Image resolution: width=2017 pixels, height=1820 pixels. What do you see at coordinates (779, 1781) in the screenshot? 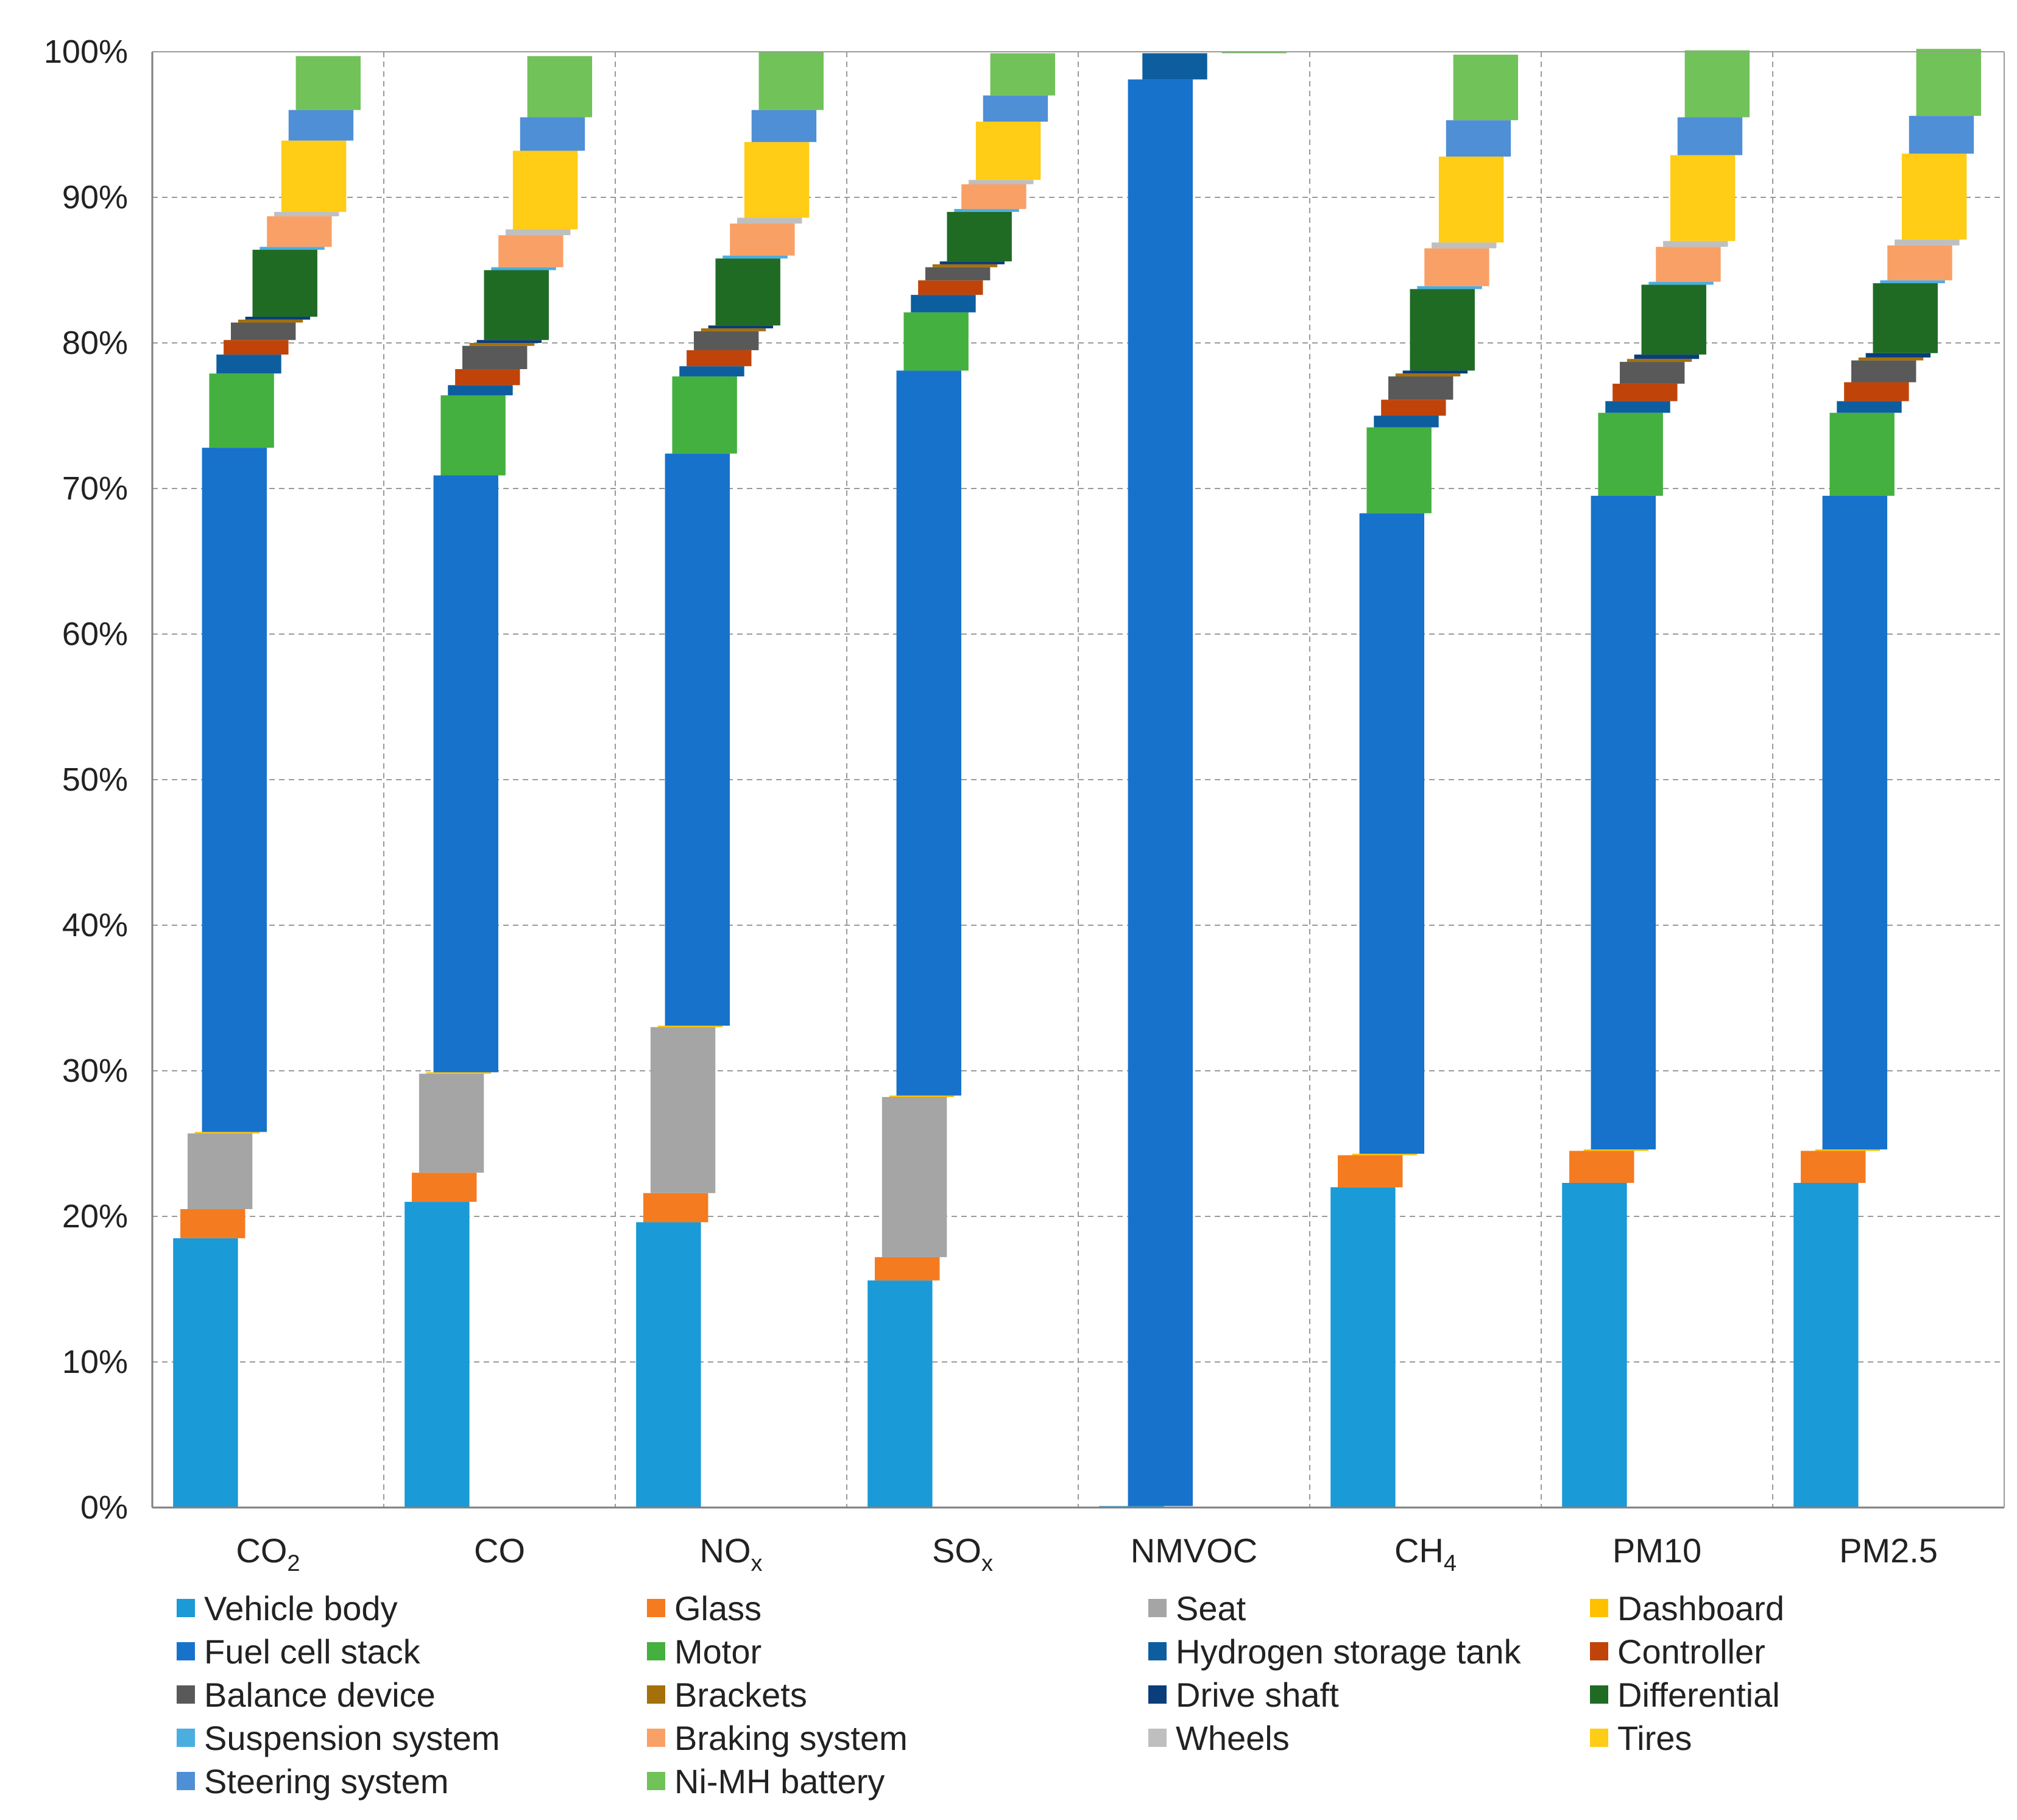
I see `legend-label: Ni-MH battery` at bounding box center [779, 1781].